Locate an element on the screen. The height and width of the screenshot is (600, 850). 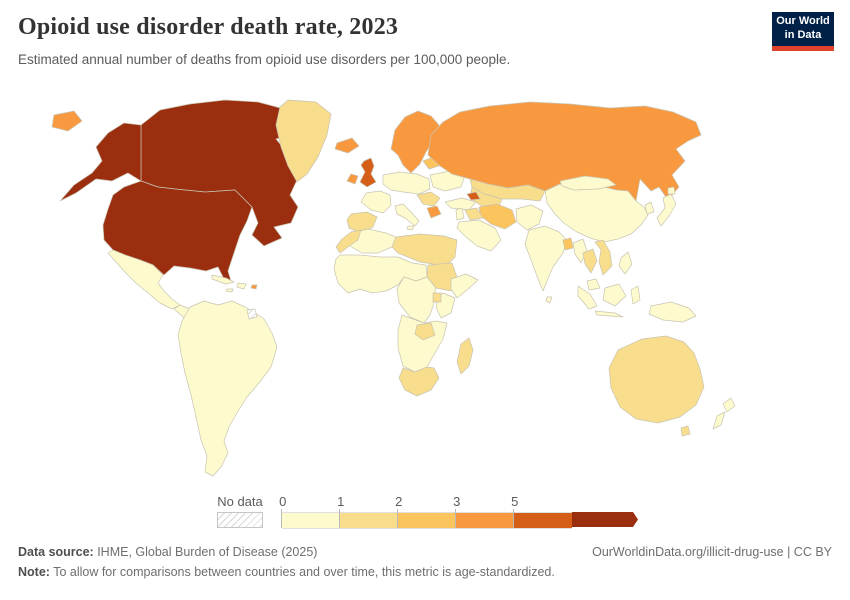
region-indonesia-borneo is located at coordinates (614, 295).